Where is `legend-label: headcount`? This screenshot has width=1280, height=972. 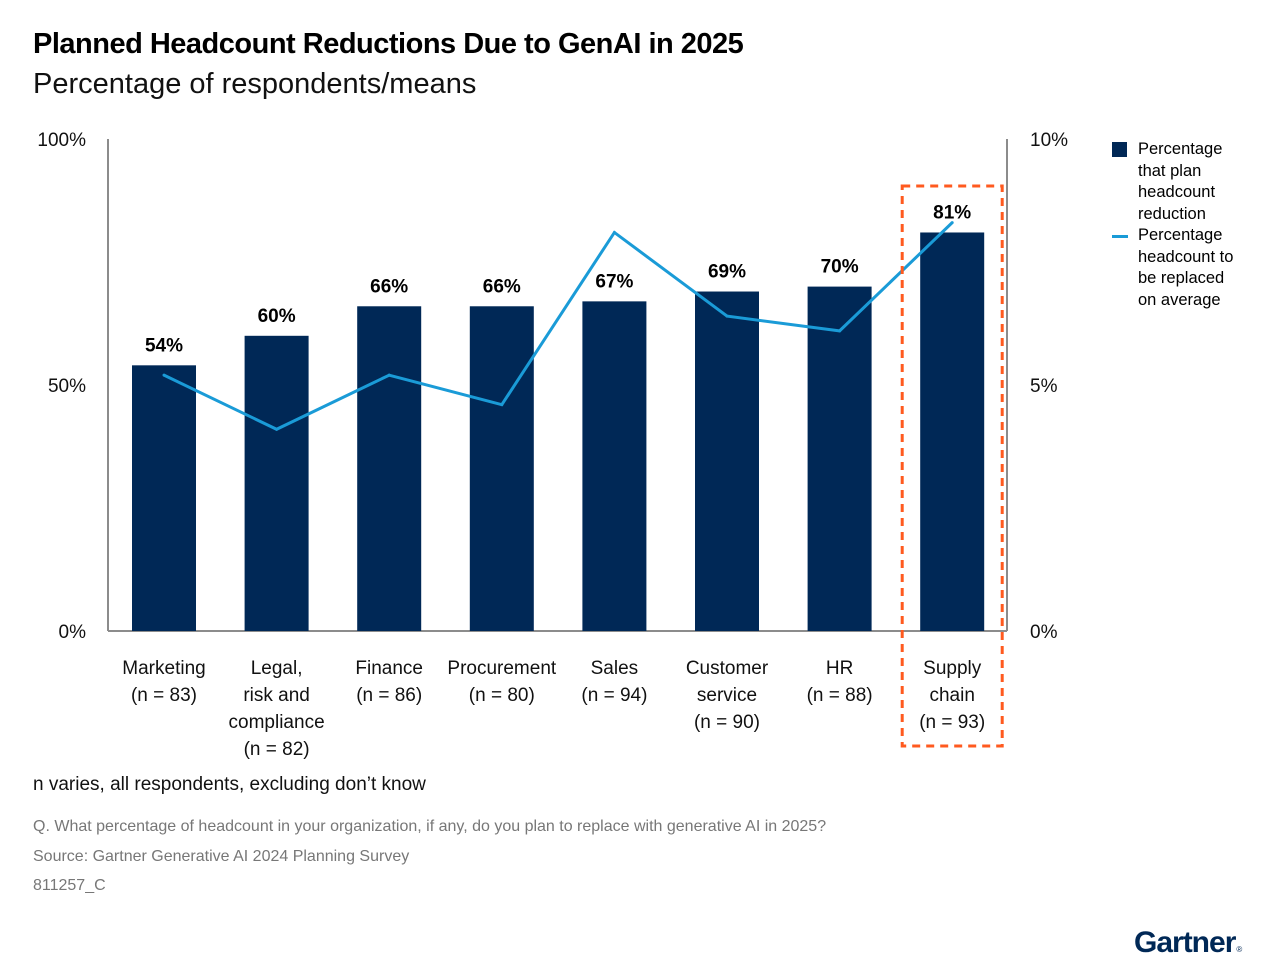 legend-label: headcount is located at coordinates (1177, 192).